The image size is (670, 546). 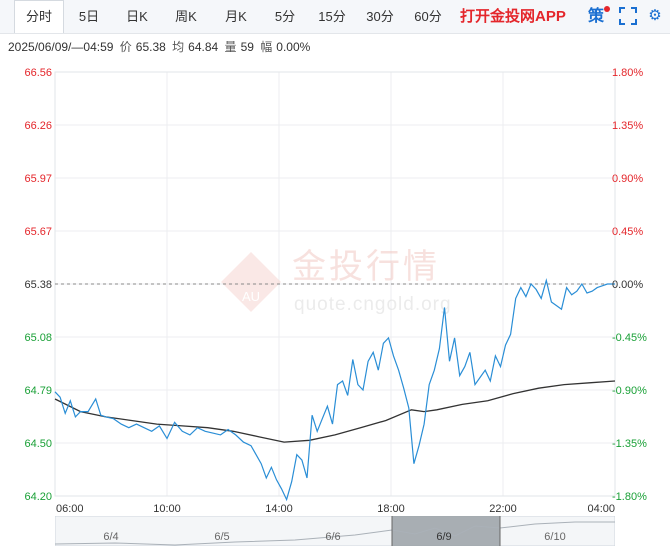 What do you see at coordinates (70, 509) in the screenshot?
I see `x-tick-label: 06:00` at bounding box center [70, 509].